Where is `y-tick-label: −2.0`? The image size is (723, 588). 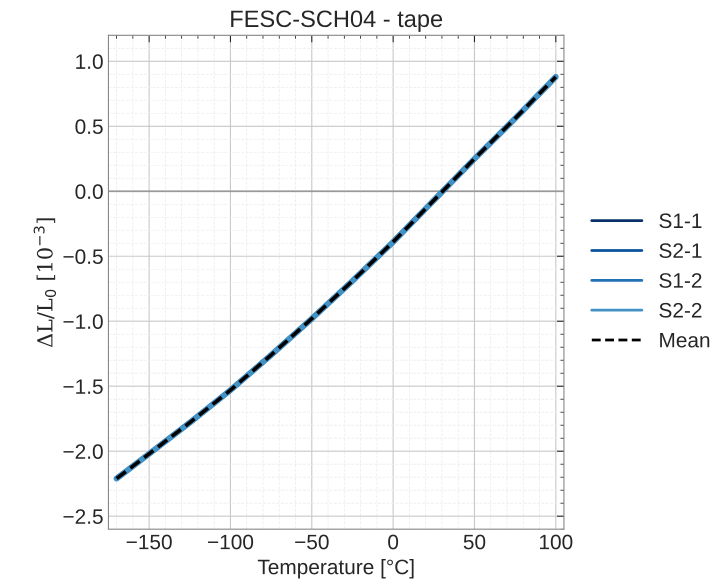
y-tick-label: −2.0 is located at coordinates (83, 451).